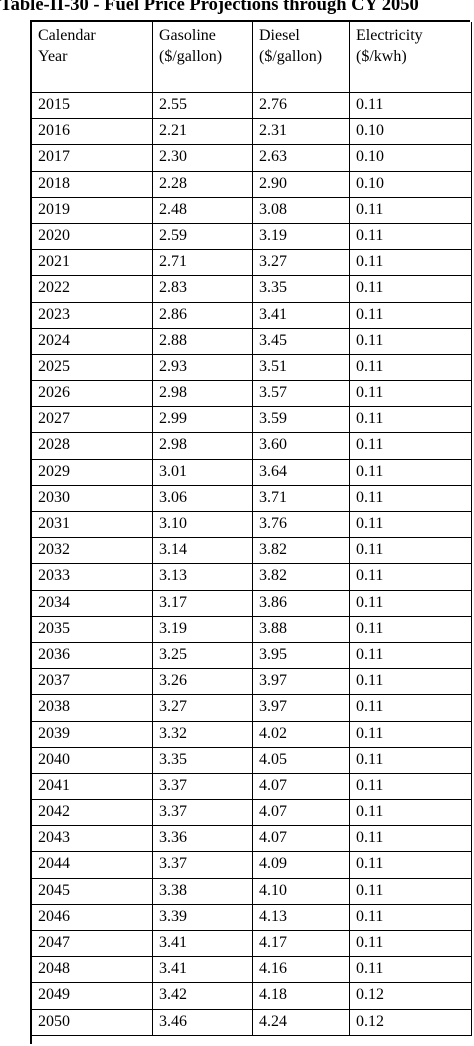 The height and width of the screenshot is (1046, 474). I want to click on gasoline-cell: 3.10, so click(203, 525).